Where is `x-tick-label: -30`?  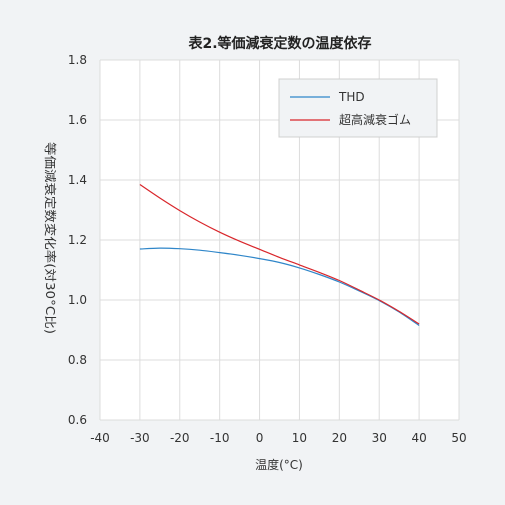
x-tick-label: -30 is located at coordinates (140, 438).